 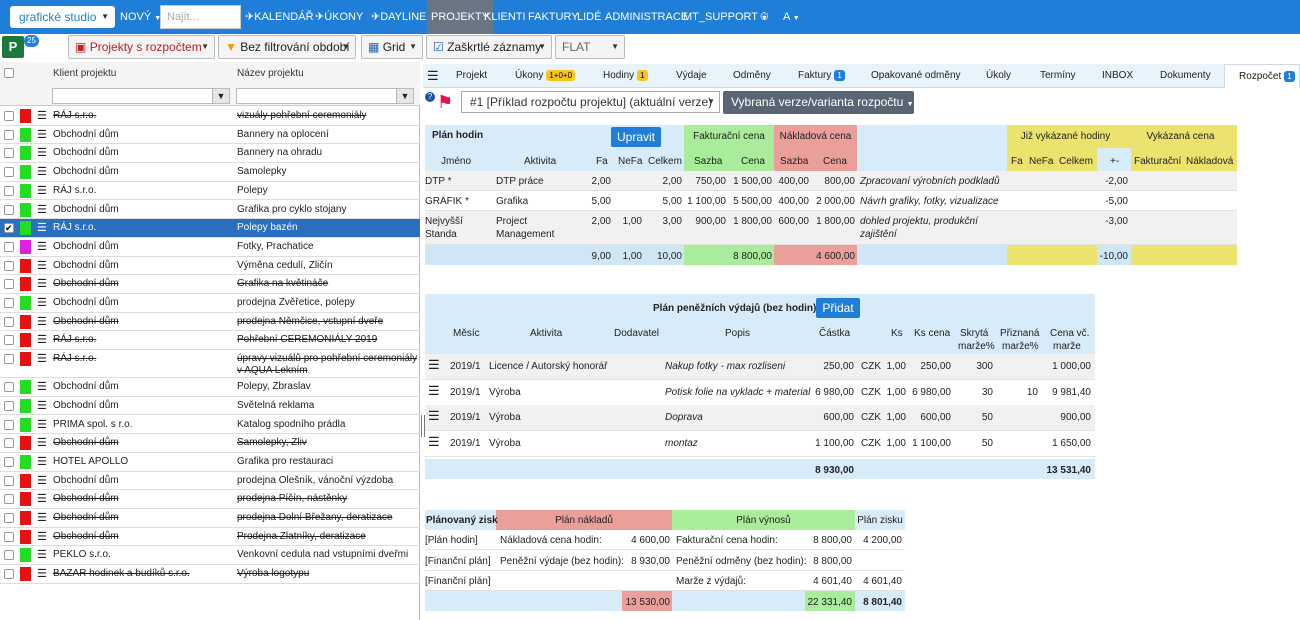 I want to click on list-item: ☰ RÁJ s.r.o. Pohřební CEREMONIÁLY 2019, so click(x=210, y=341).